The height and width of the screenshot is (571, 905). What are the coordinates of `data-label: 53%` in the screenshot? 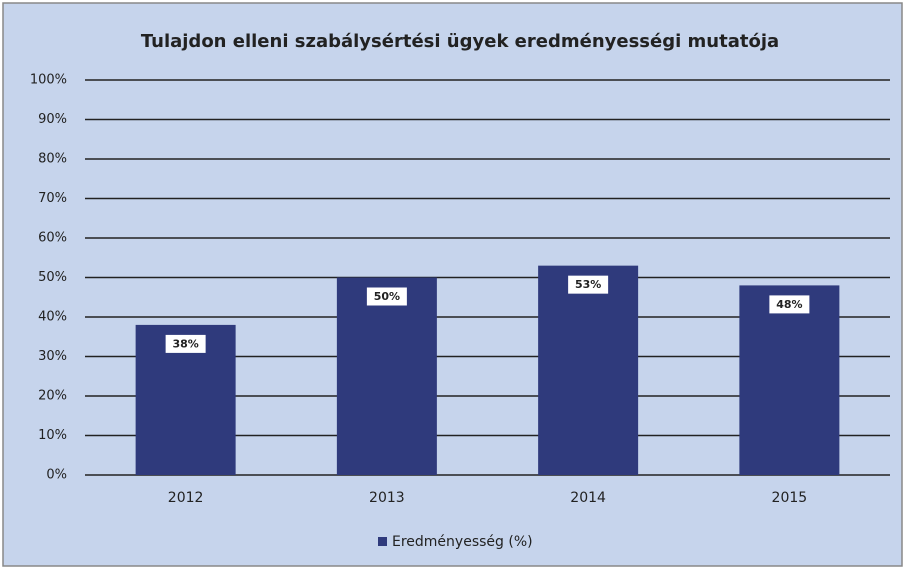 It's located at (588, 284).